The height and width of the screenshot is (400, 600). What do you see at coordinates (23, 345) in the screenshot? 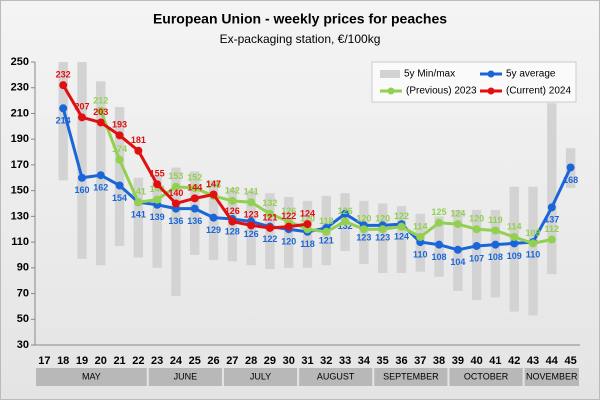
I see `y-tick-label: 30` at bounding box center [23, 345].